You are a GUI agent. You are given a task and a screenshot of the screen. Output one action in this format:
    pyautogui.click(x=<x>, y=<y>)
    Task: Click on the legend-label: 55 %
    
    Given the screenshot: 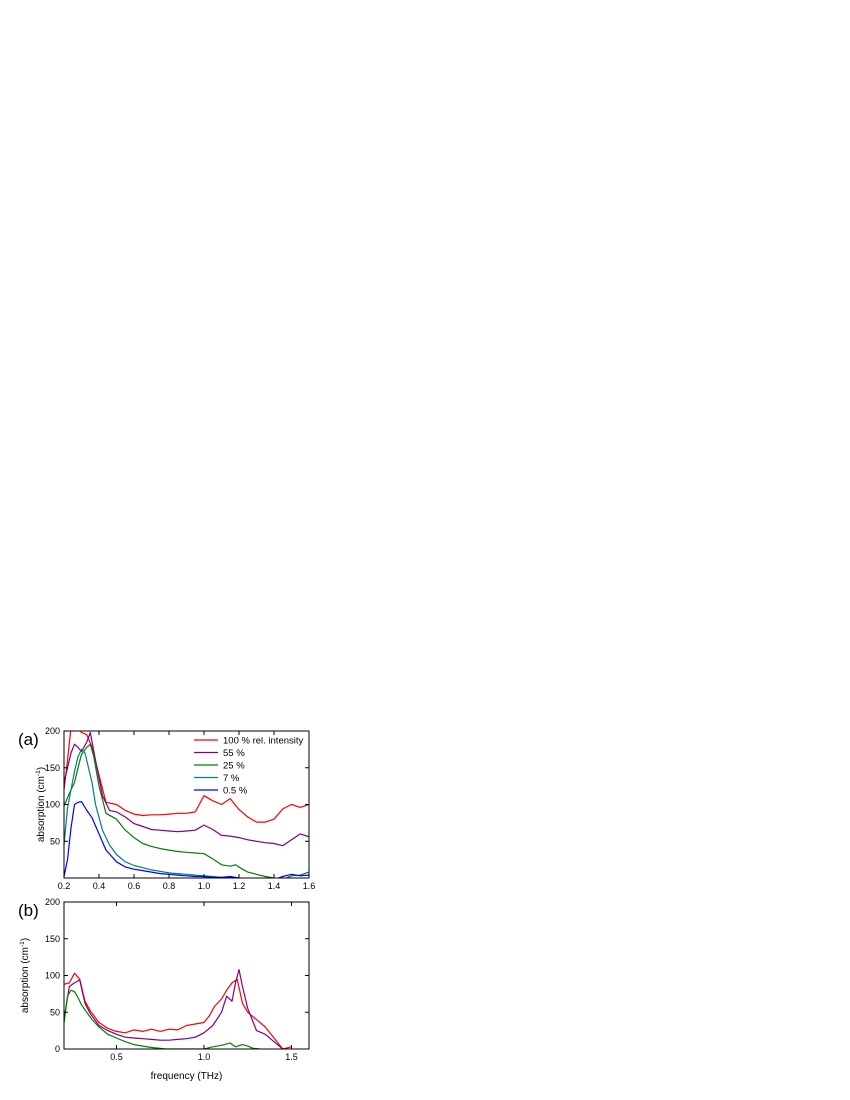 What is the action you would take?
    pyautogui.click(x=234, y=753)
    